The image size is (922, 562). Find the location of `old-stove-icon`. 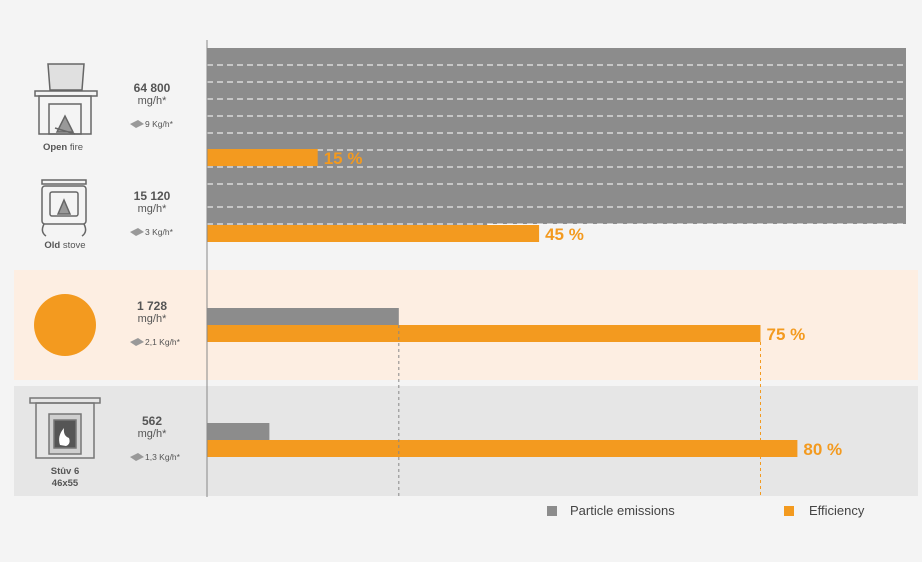

old-stove-icon is located at coordinates (64, 208).